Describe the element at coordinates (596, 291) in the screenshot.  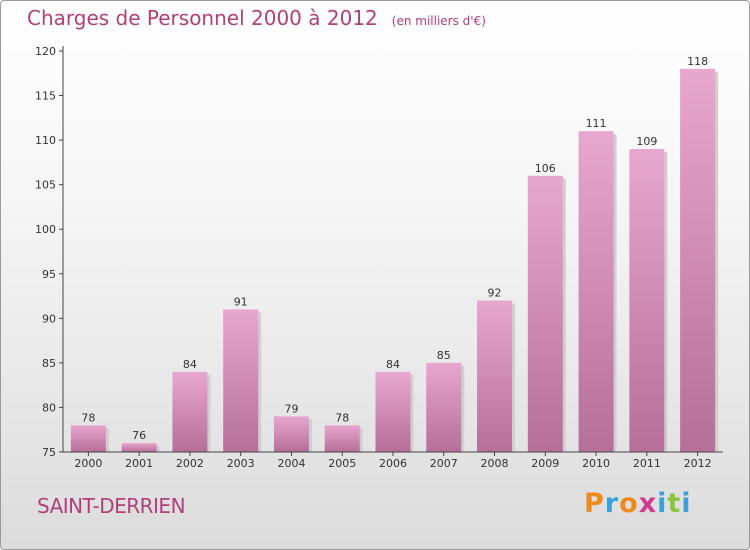
I see `bar-2010` at that location.